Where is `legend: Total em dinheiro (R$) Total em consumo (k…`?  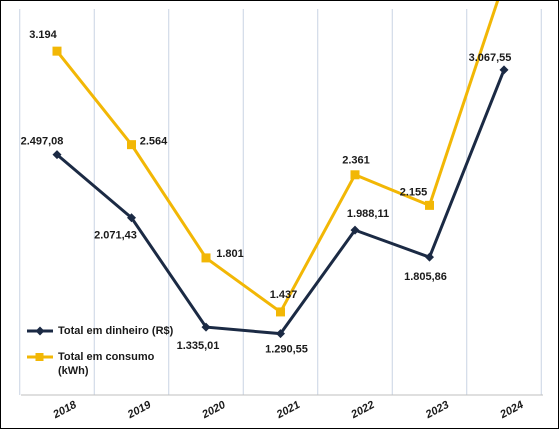 legend: Total em dinheiro (R$) Total em consumo (k… is located at coordinates (100, 351).